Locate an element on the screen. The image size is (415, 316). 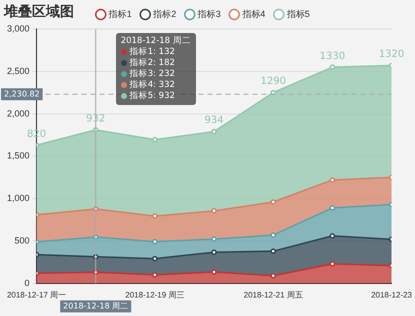
legend-label: 指标5 is located at coordinates (298, 13).